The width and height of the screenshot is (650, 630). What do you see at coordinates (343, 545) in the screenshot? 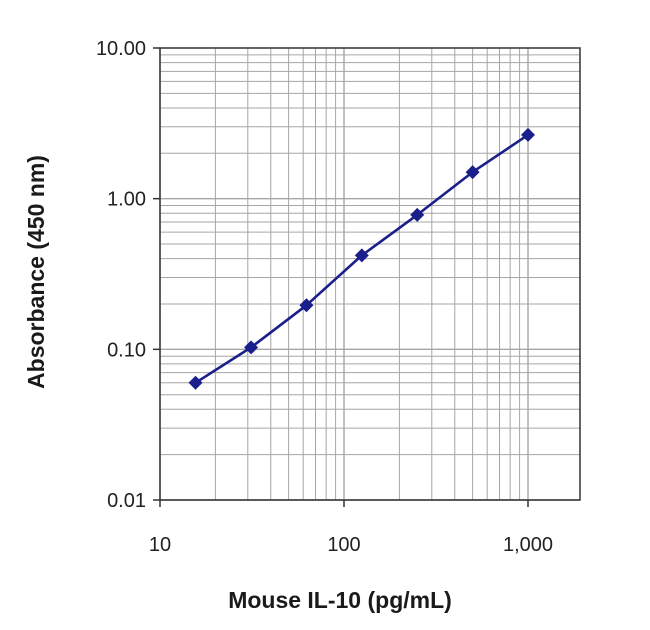
I see `x-tick-label: 100` at bounding box center [343, 545].